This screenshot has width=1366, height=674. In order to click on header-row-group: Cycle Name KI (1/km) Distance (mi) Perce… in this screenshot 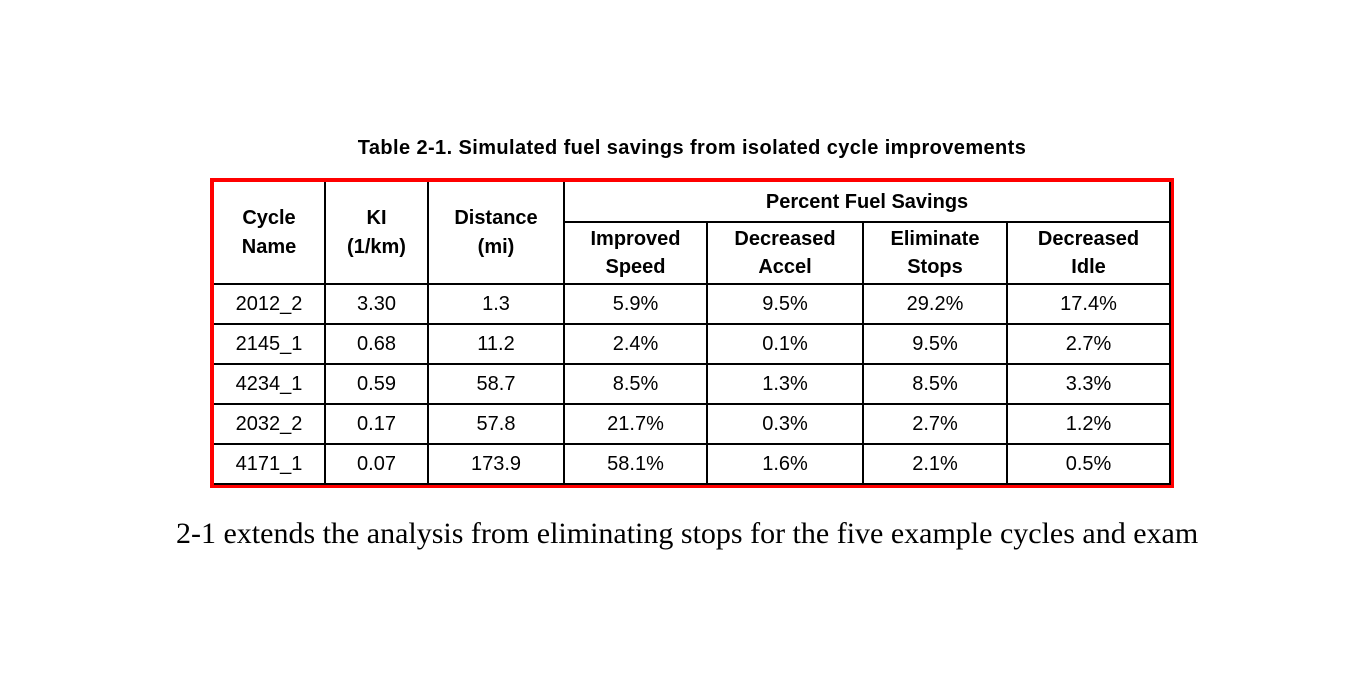, I will do `click(693, 233)`.